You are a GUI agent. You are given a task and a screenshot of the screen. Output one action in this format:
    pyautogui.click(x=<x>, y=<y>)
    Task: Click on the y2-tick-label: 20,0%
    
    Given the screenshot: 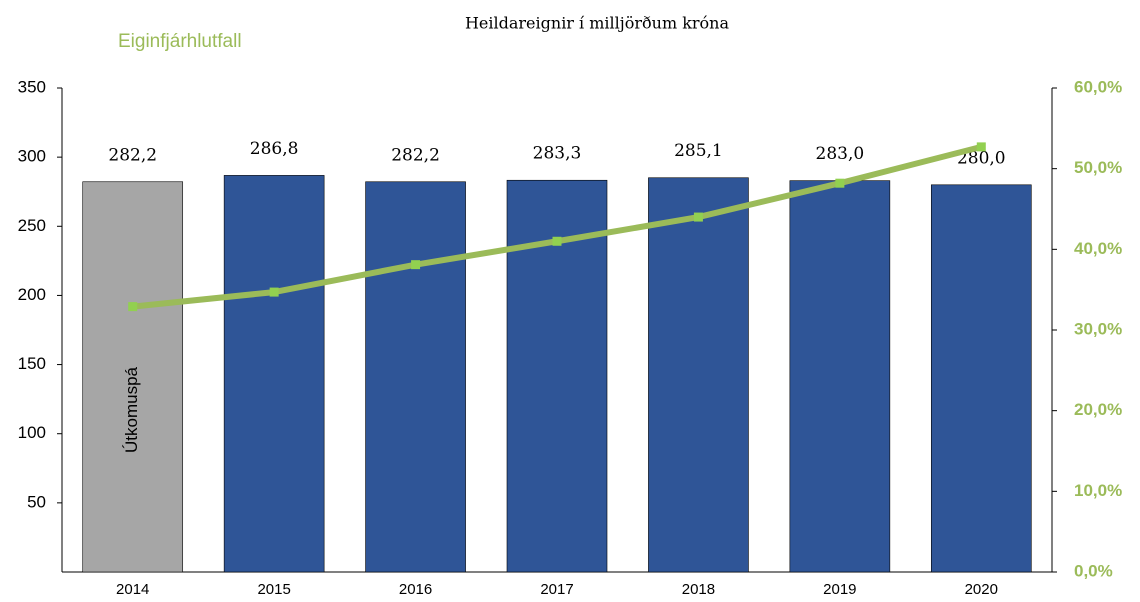 What is the action you would take?
    pyautogui.click(x=1098, y=409)
    